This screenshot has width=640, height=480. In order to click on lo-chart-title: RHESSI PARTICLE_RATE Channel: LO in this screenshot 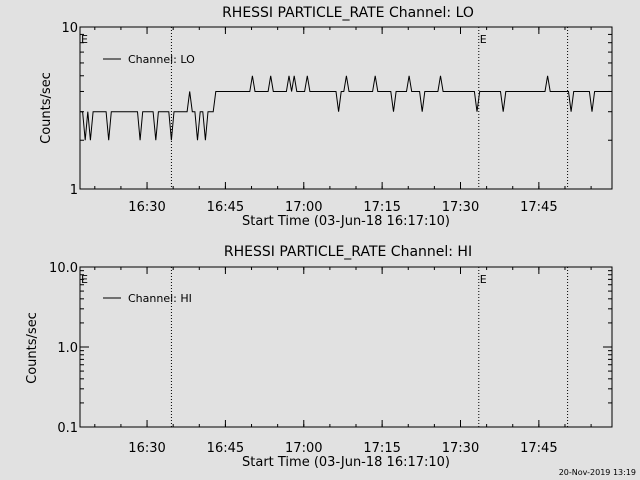, I will do `click(348, 13)`.